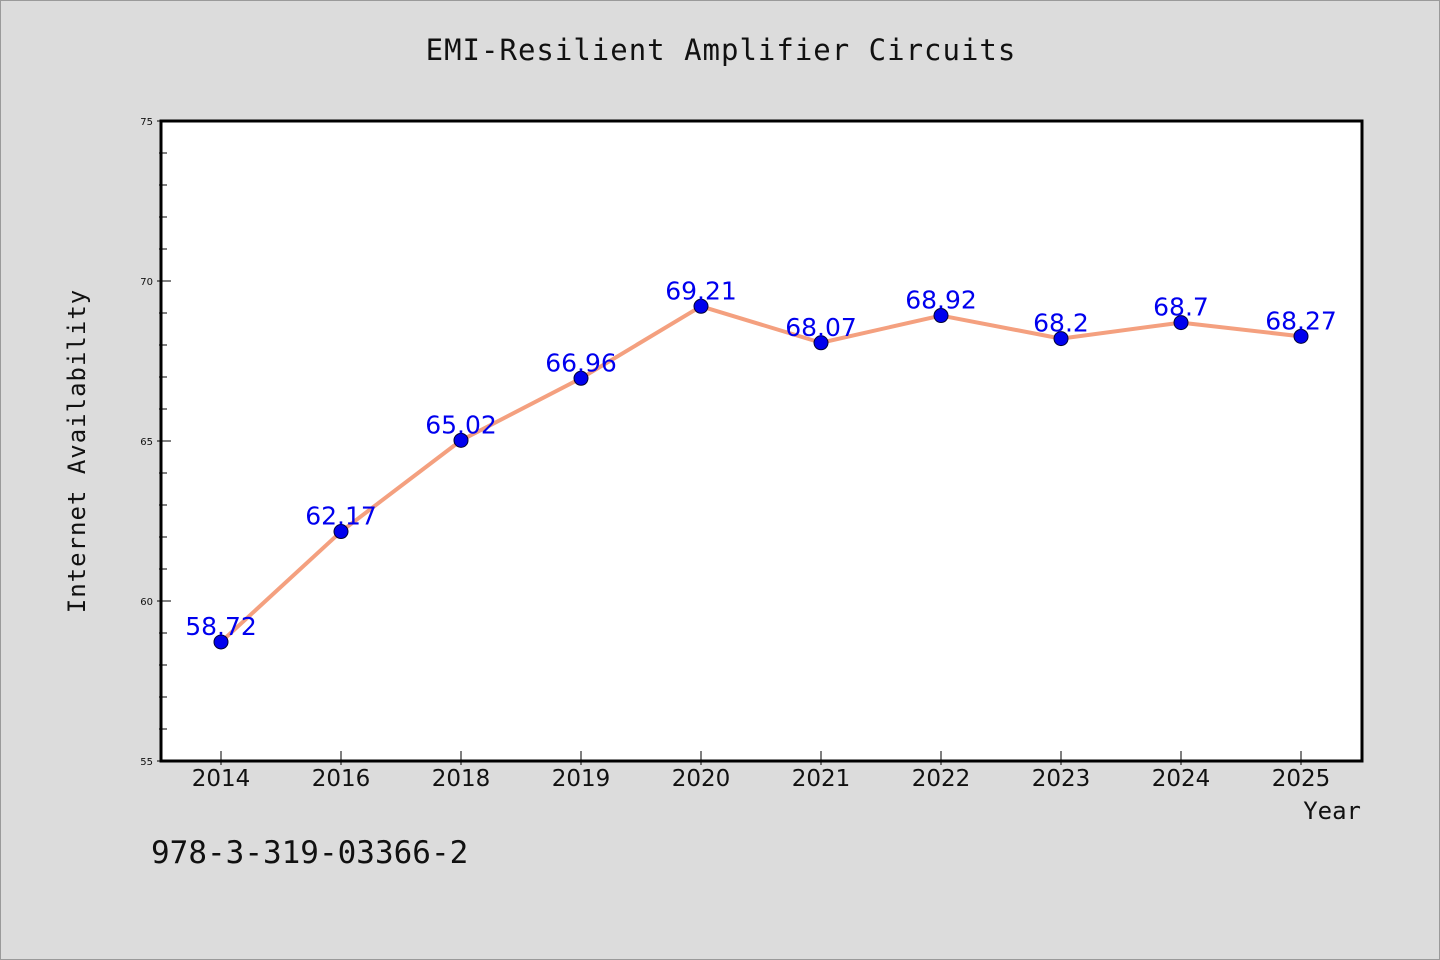 This screenshot has height=960, width=1440. Describe the element at coordinates (146, 282) in the screenshot. I see `y-tick-label: 70` at that location.